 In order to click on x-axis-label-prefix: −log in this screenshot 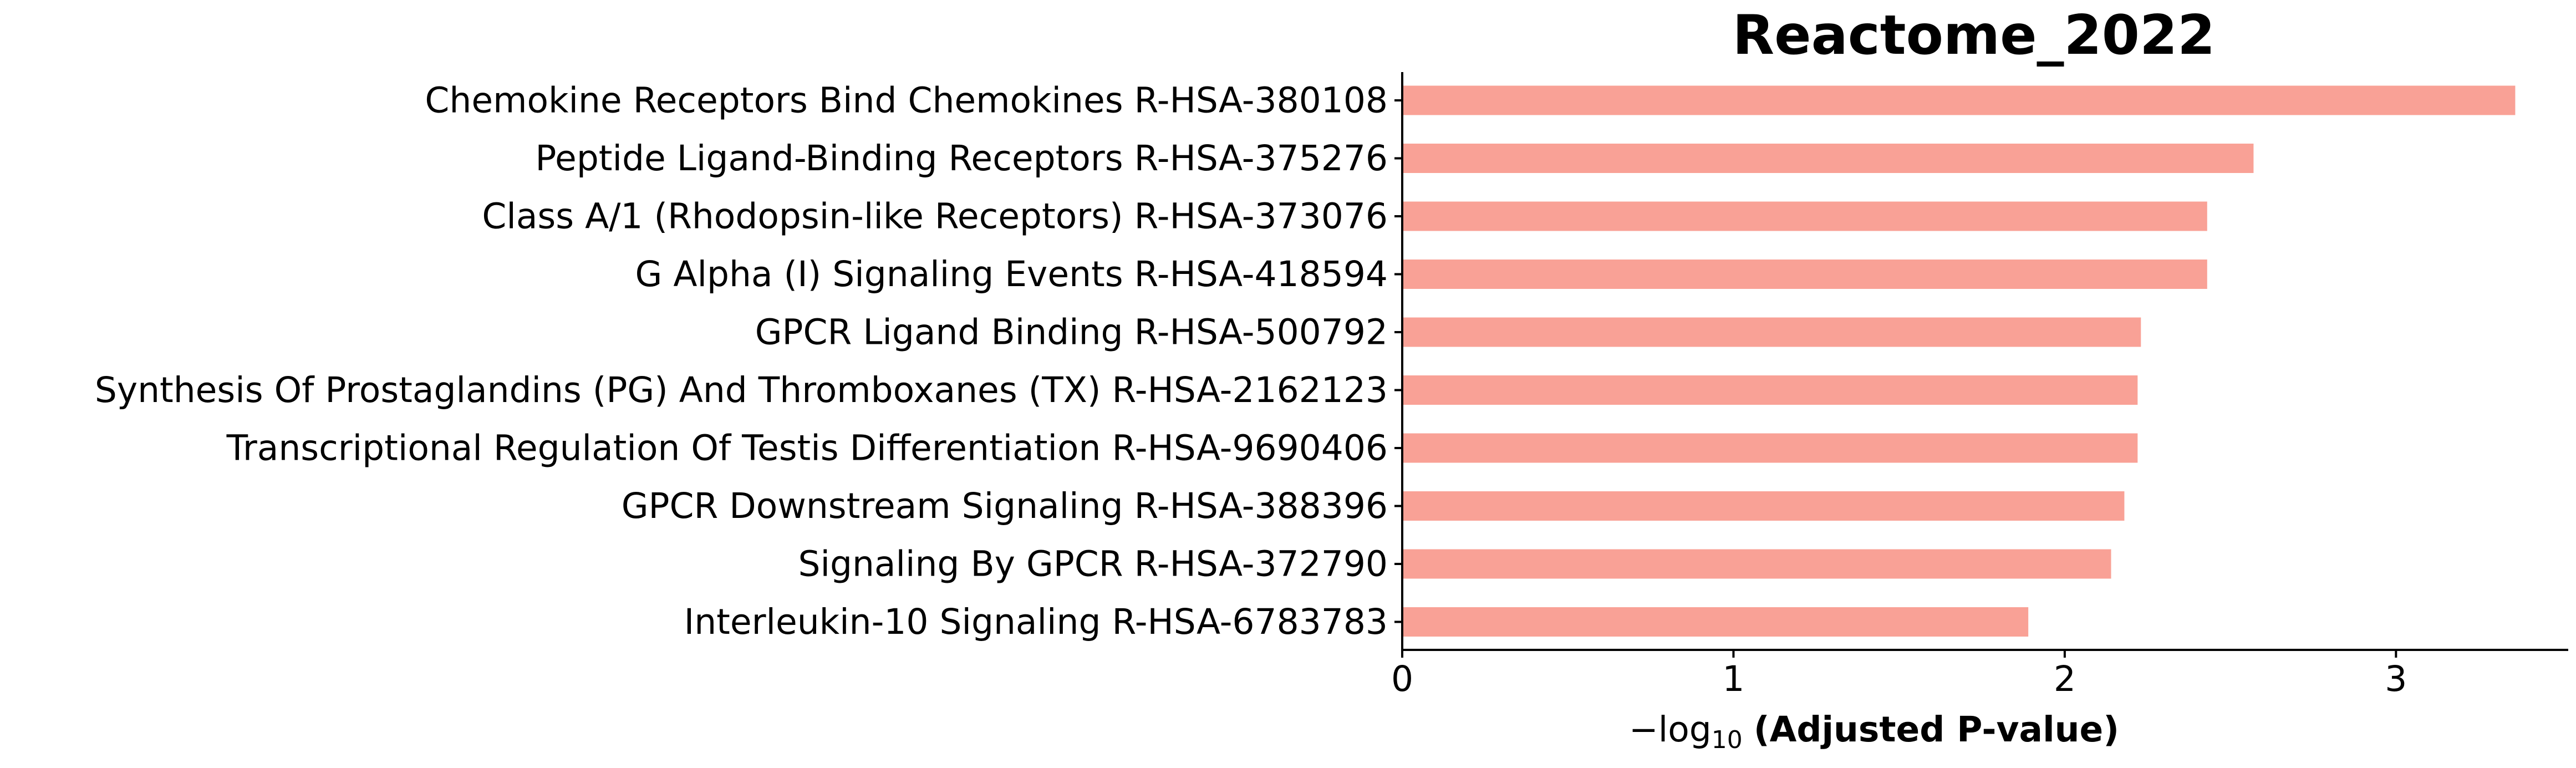, I will do `click(1671, 730)`.